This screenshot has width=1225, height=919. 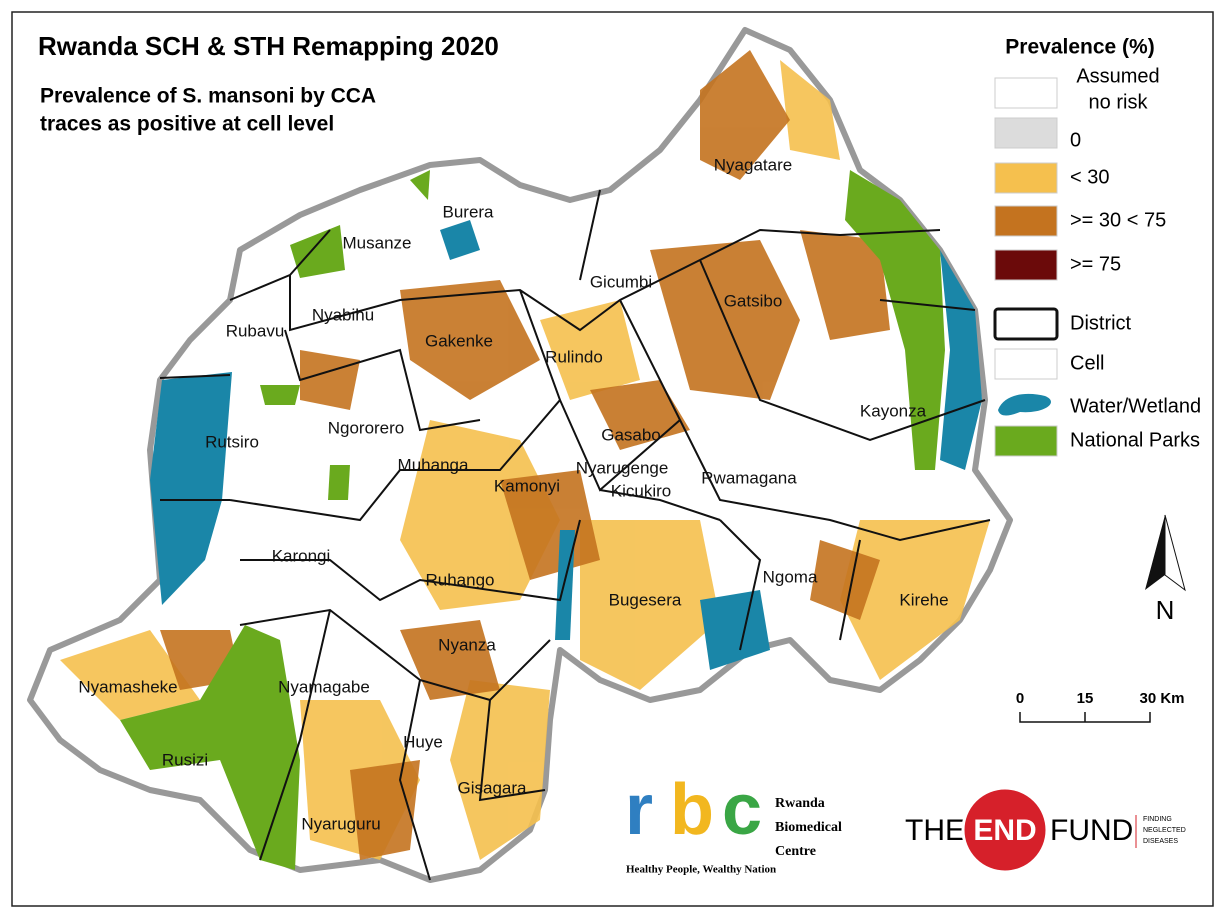 I want to click on district-label: Rwamagana, so click(x=749, y=477).